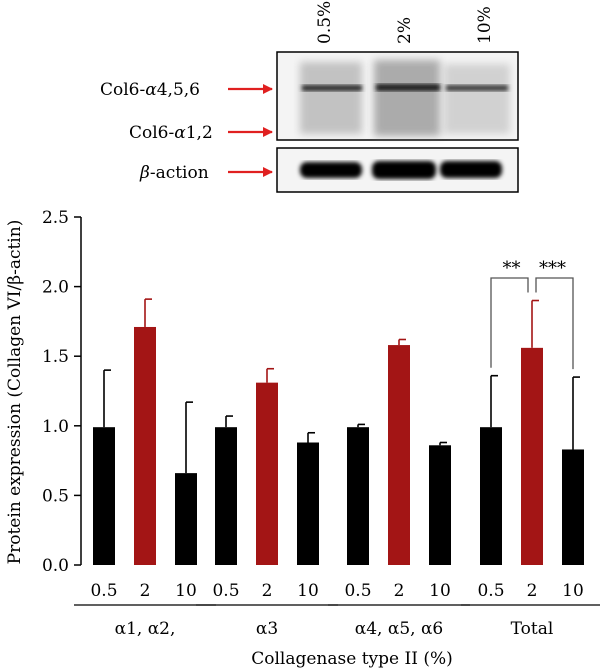  I want to click on group-label: α3, so click(267, 629).